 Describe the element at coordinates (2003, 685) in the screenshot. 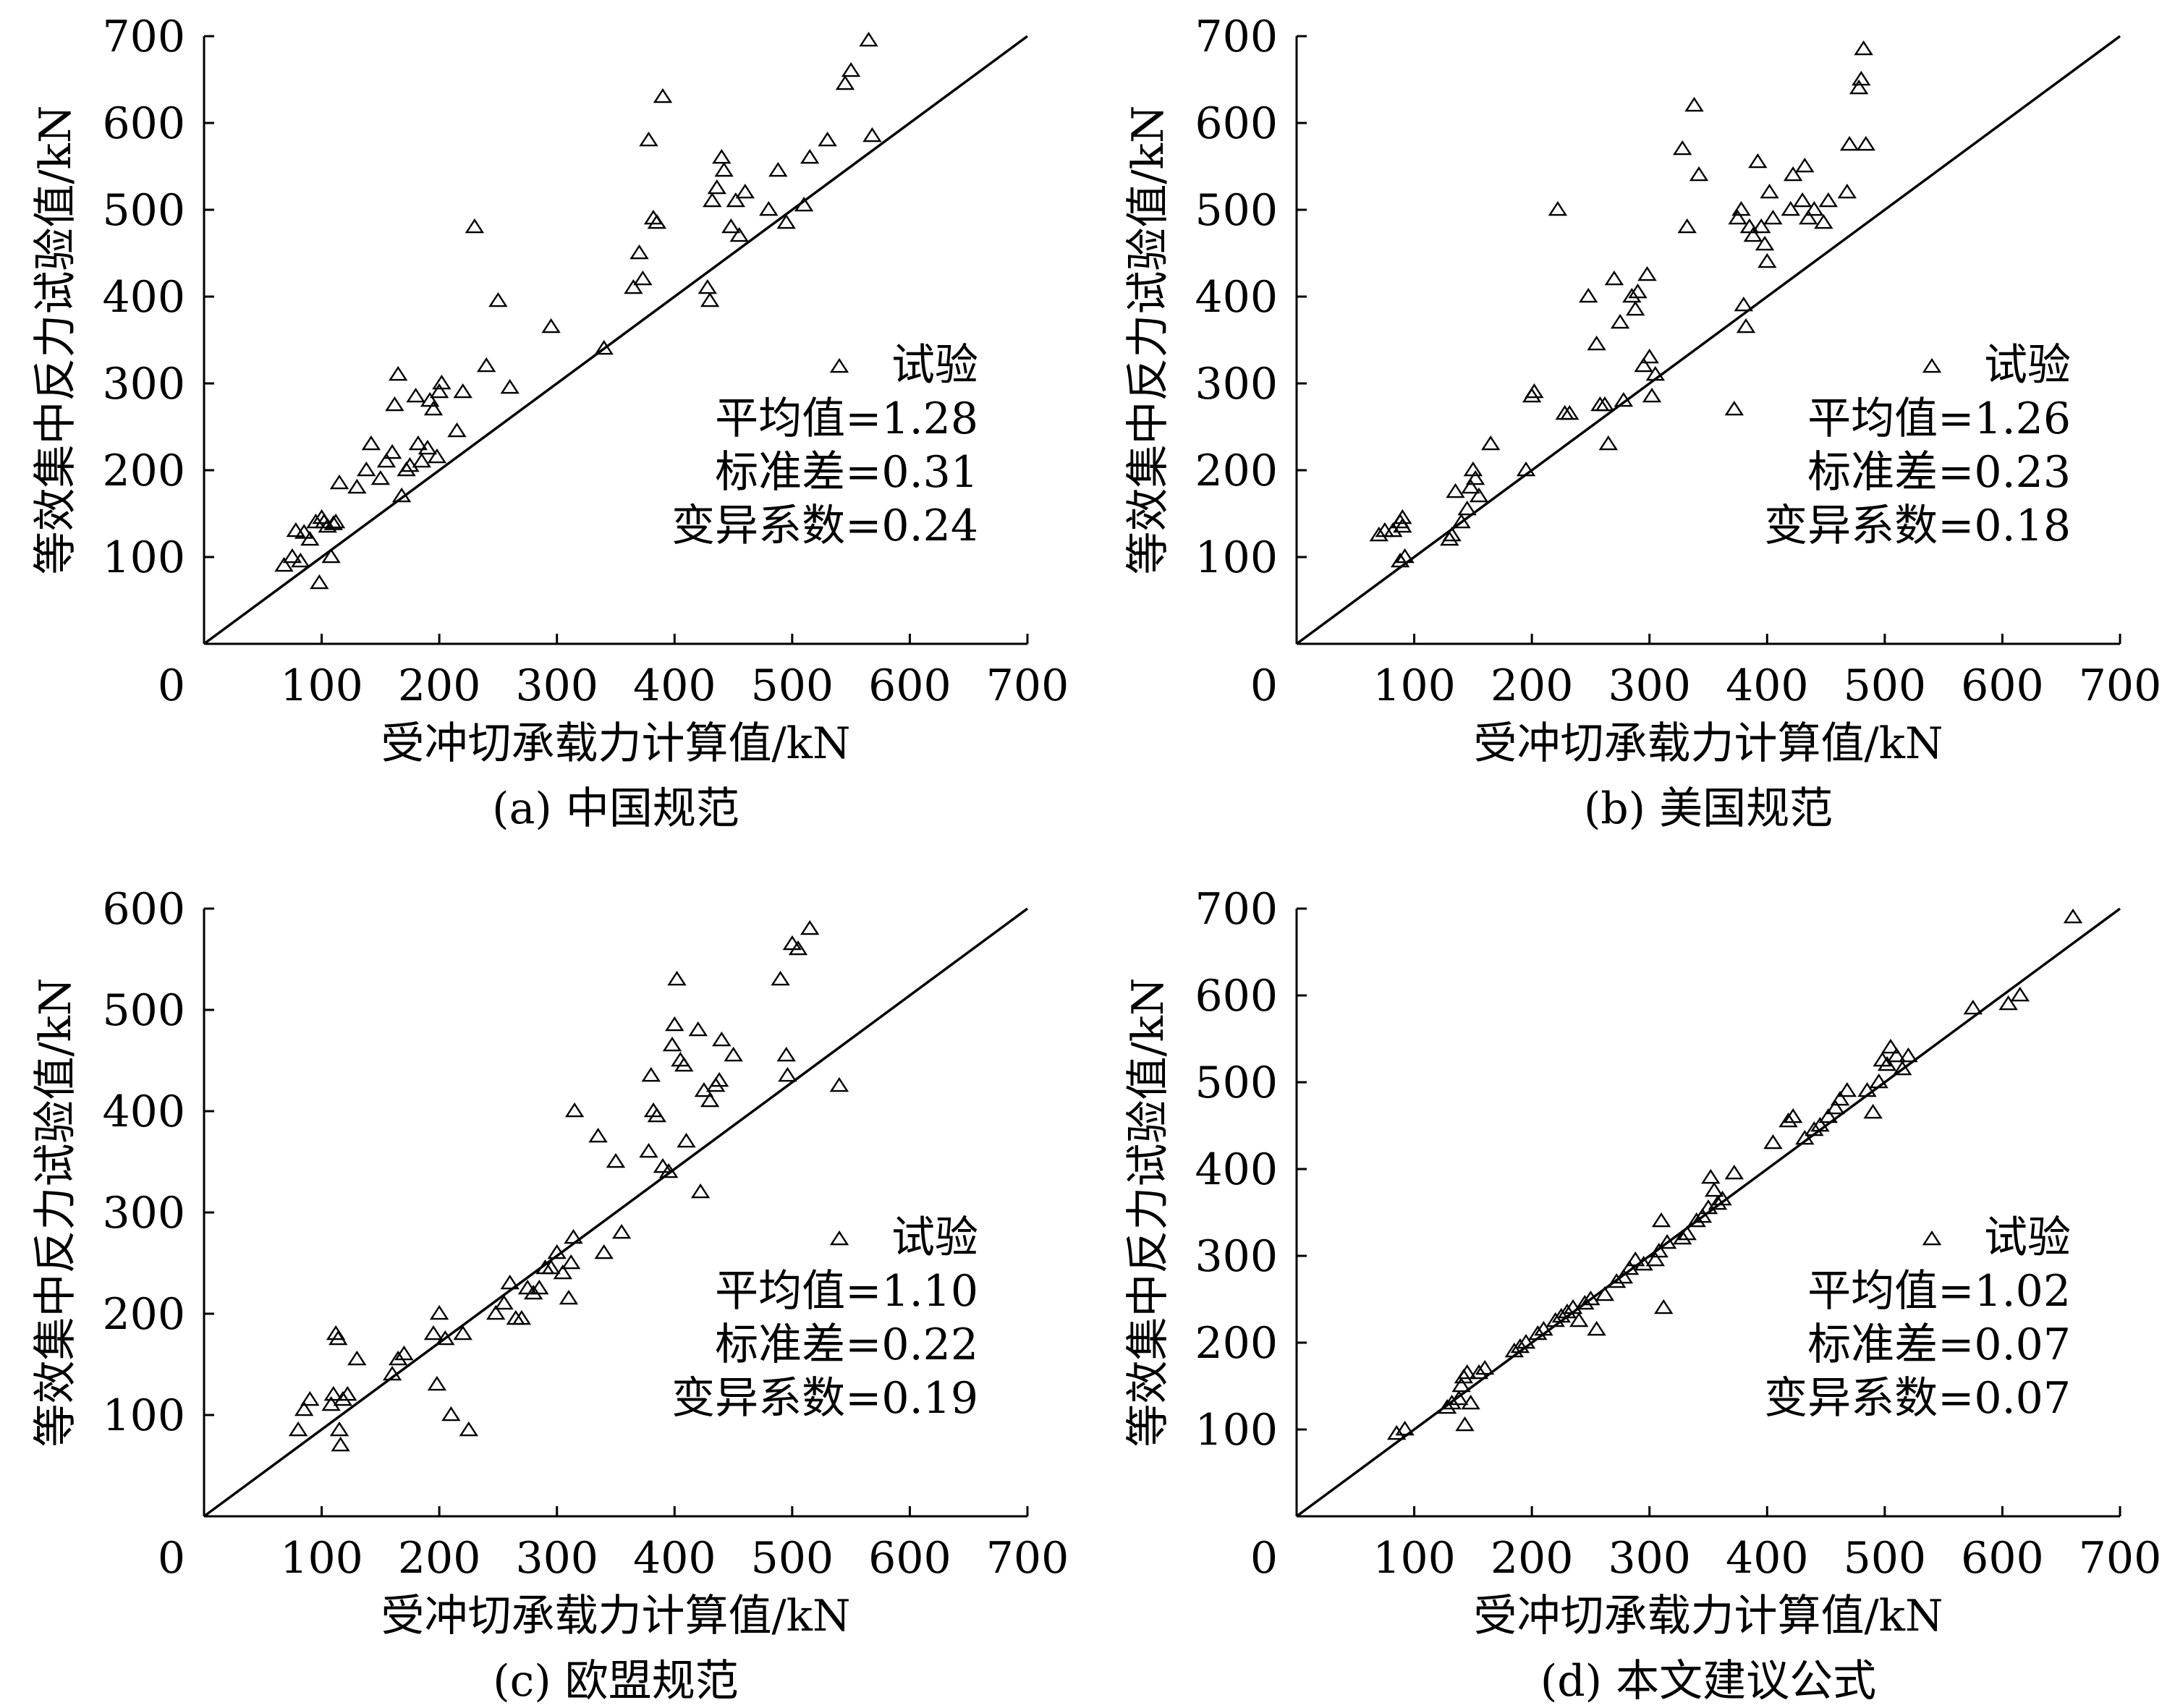

I see `x-tick-label: 600` at that location.